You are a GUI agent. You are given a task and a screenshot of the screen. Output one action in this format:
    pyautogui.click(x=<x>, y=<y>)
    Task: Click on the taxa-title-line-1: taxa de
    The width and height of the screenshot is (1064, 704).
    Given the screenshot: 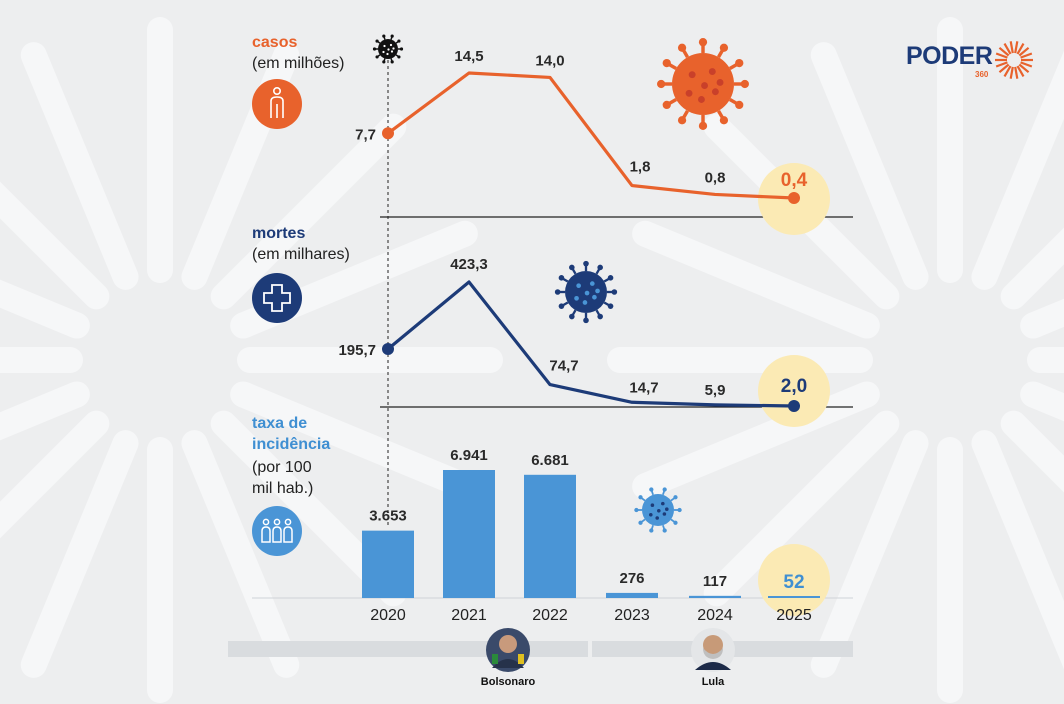 What is the action you would take?
    pyautogui.click(x=279, y=423)
    